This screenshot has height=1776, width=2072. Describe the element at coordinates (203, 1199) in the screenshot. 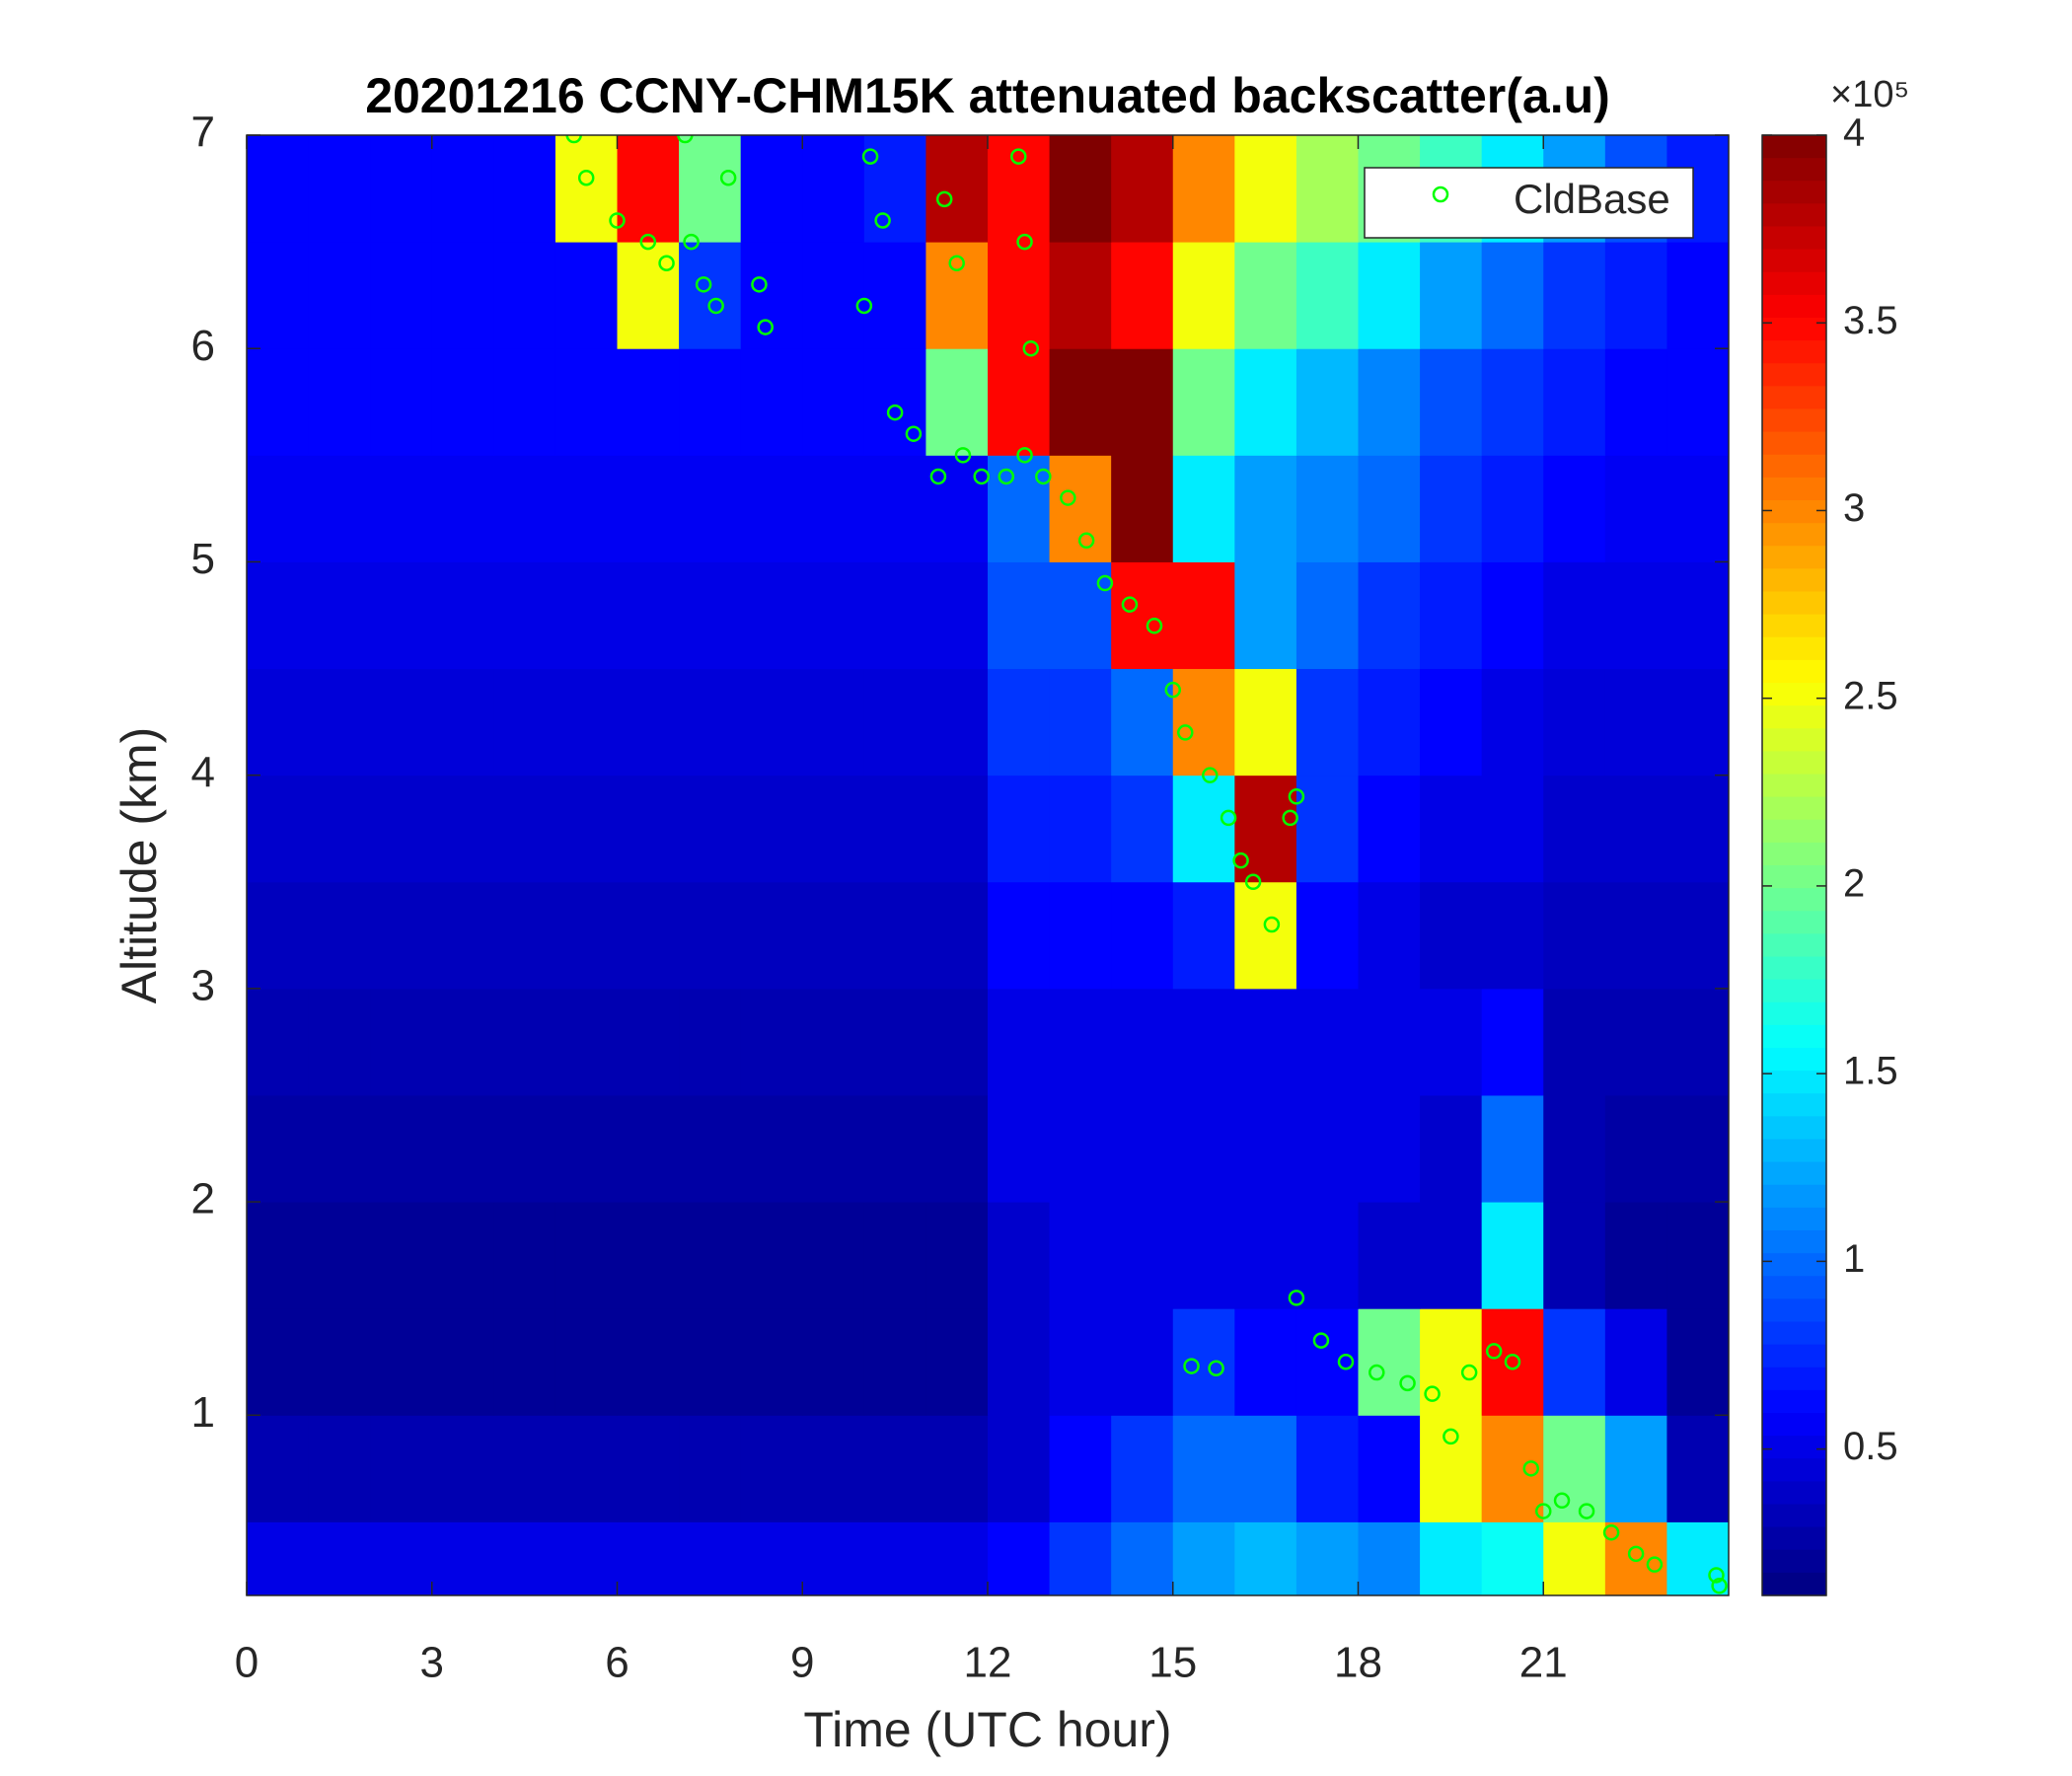

I see `y-tick-label: 2` at that location.